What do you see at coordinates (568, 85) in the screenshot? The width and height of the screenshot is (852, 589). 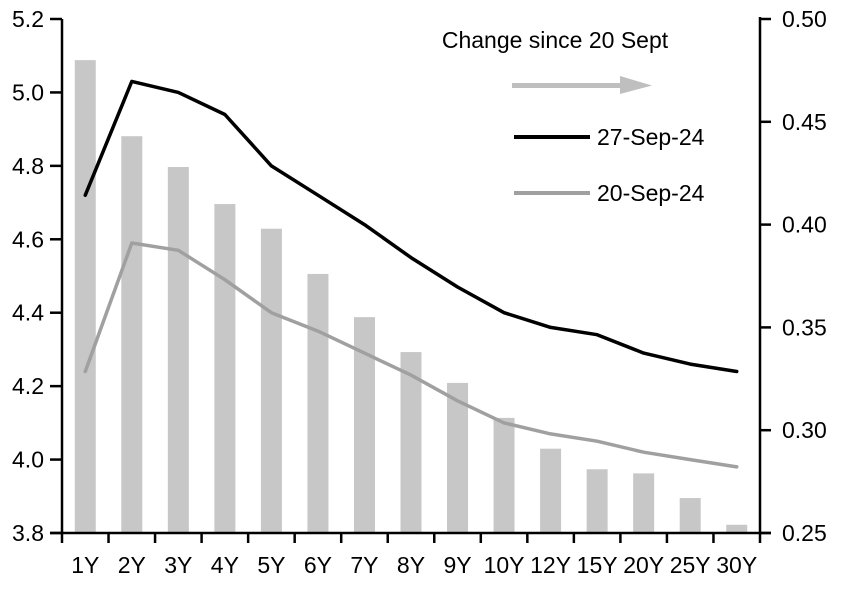 I see `arrow-shaft` at bounding box center [568, 85].